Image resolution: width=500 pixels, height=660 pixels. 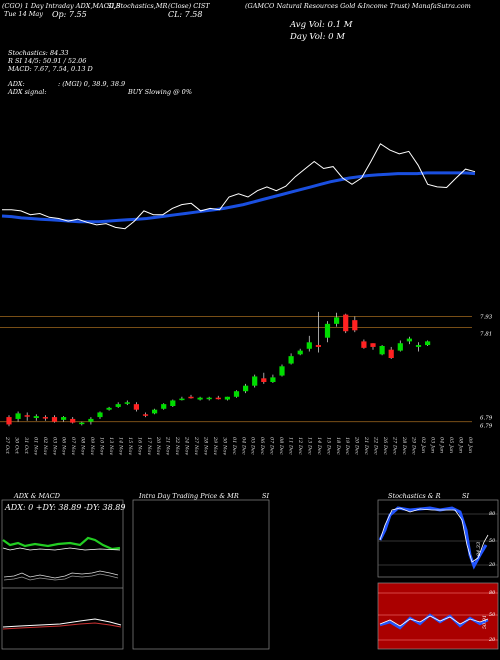 What do you see at coordinates (7, 445) in the screenshot?
I see `x-axis-label: 27 Oct` at bounding box center [7, 445].